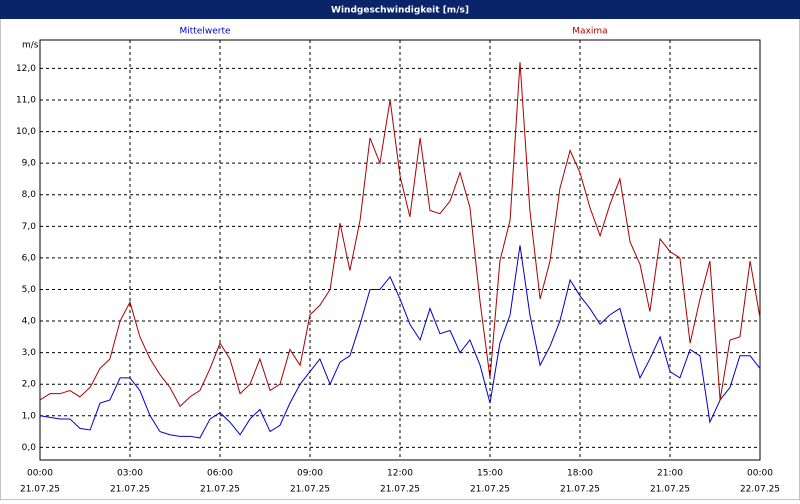 This screenshot has width=800, height=504. I want to click on title-bar, so click(400, 9).